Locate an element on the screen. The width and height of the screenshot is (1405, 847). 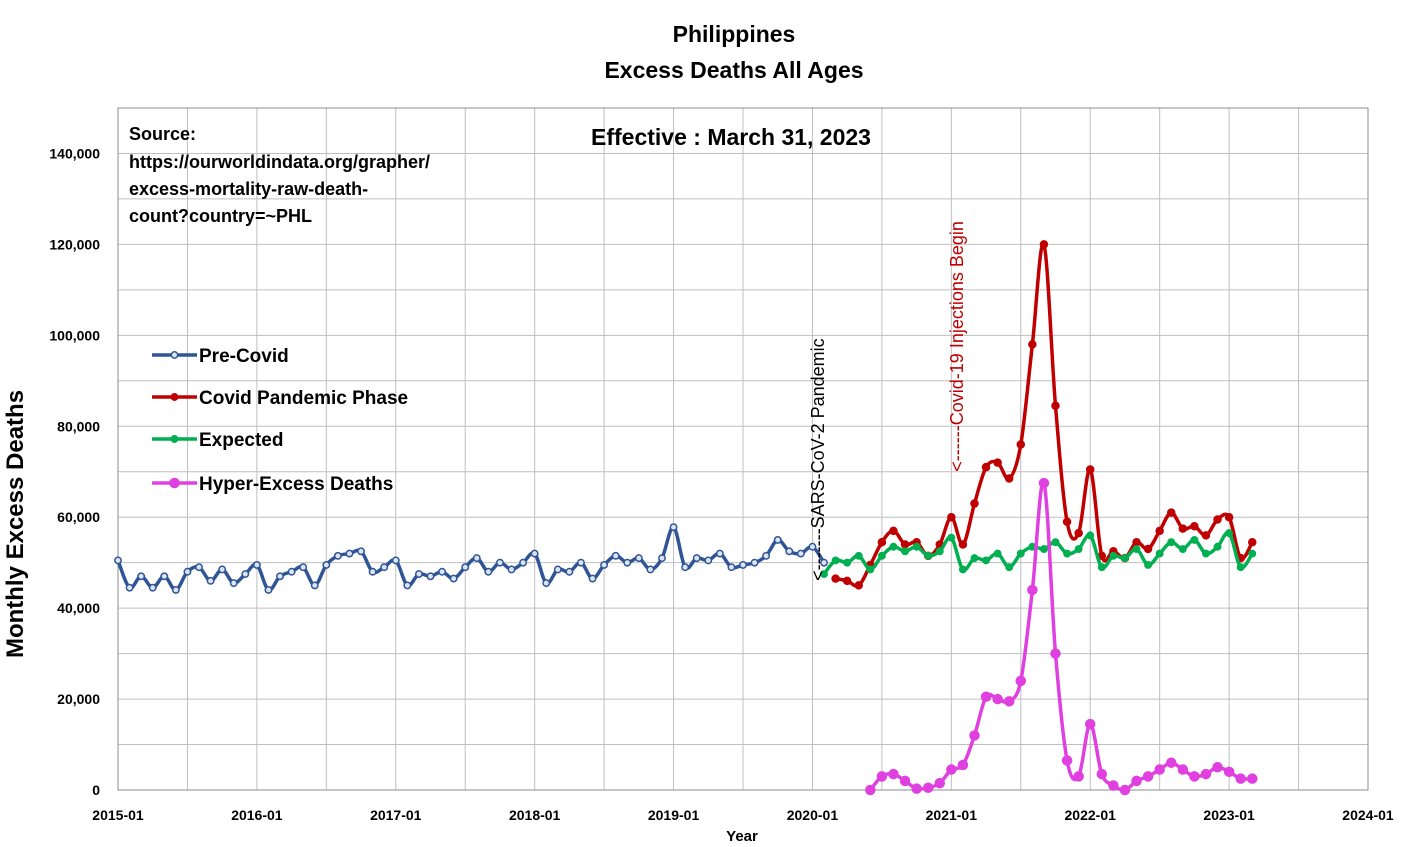
y-tick-label: 0 is located at coordinates (96, 790).